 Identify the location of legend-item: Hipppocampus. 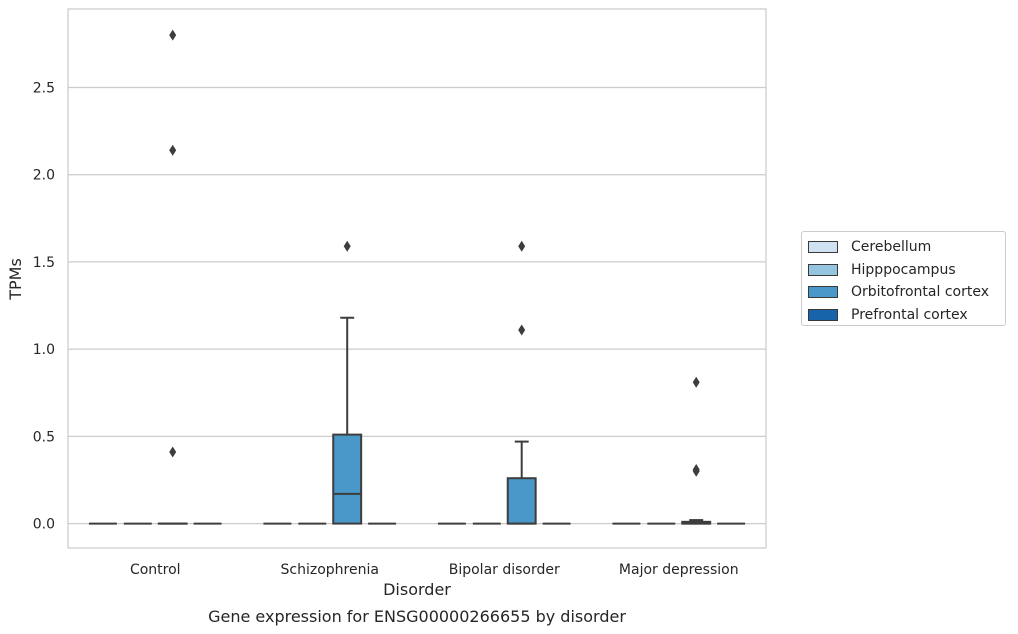
(906, 270).